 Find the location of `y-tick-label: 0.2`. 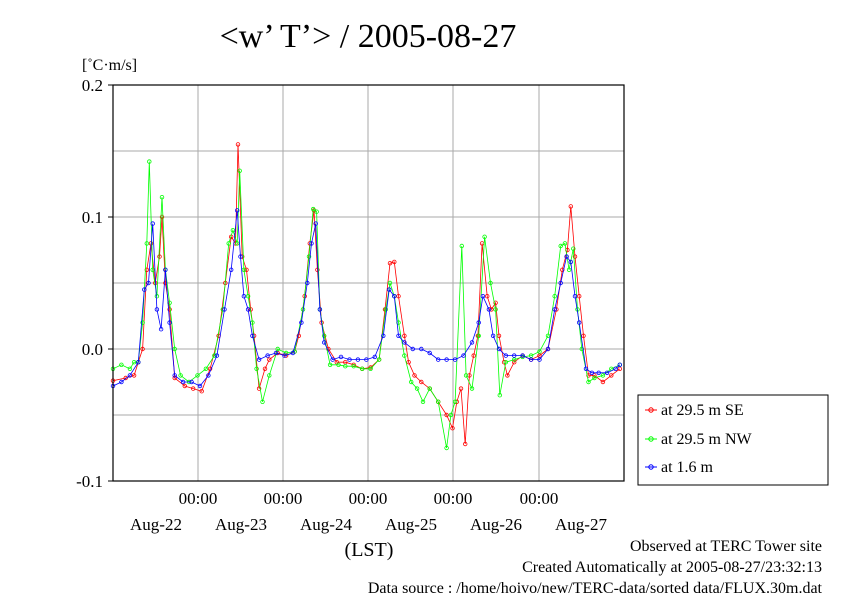

y-tick-label: 0.2 is located at coordinates (92, 85).